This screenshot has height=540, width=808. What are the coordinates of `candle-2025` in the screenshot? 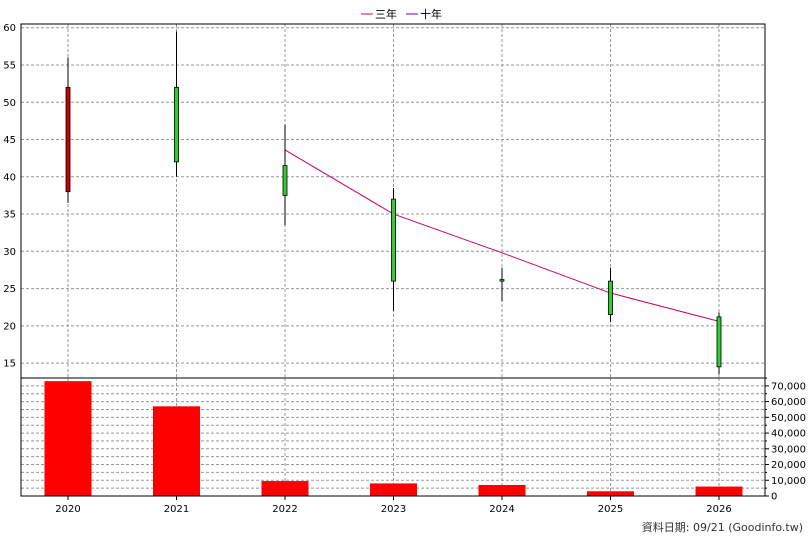 It's located at (610, 295).